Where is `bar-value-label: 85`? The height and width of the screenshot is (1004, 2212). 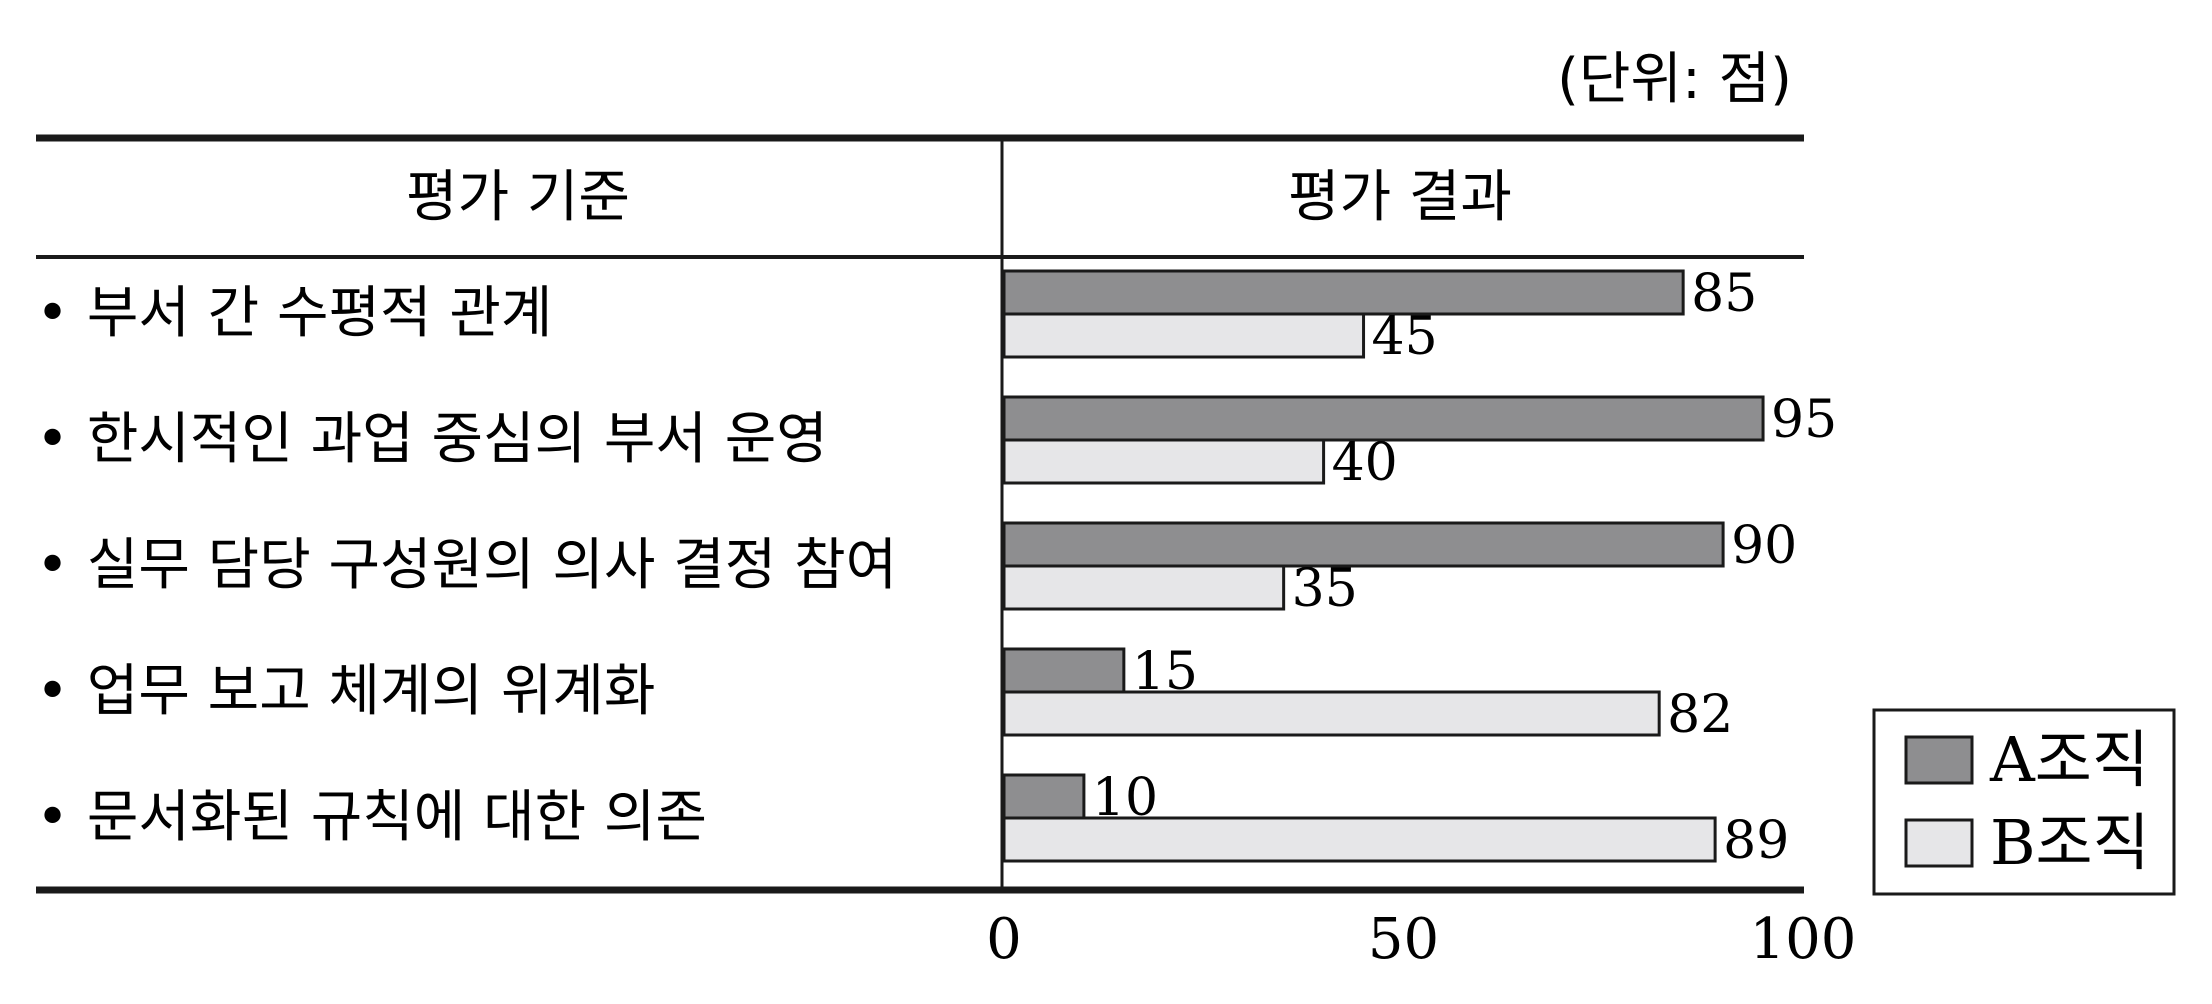 bar-value-label: 85 is located at coordinates (1724, 294).